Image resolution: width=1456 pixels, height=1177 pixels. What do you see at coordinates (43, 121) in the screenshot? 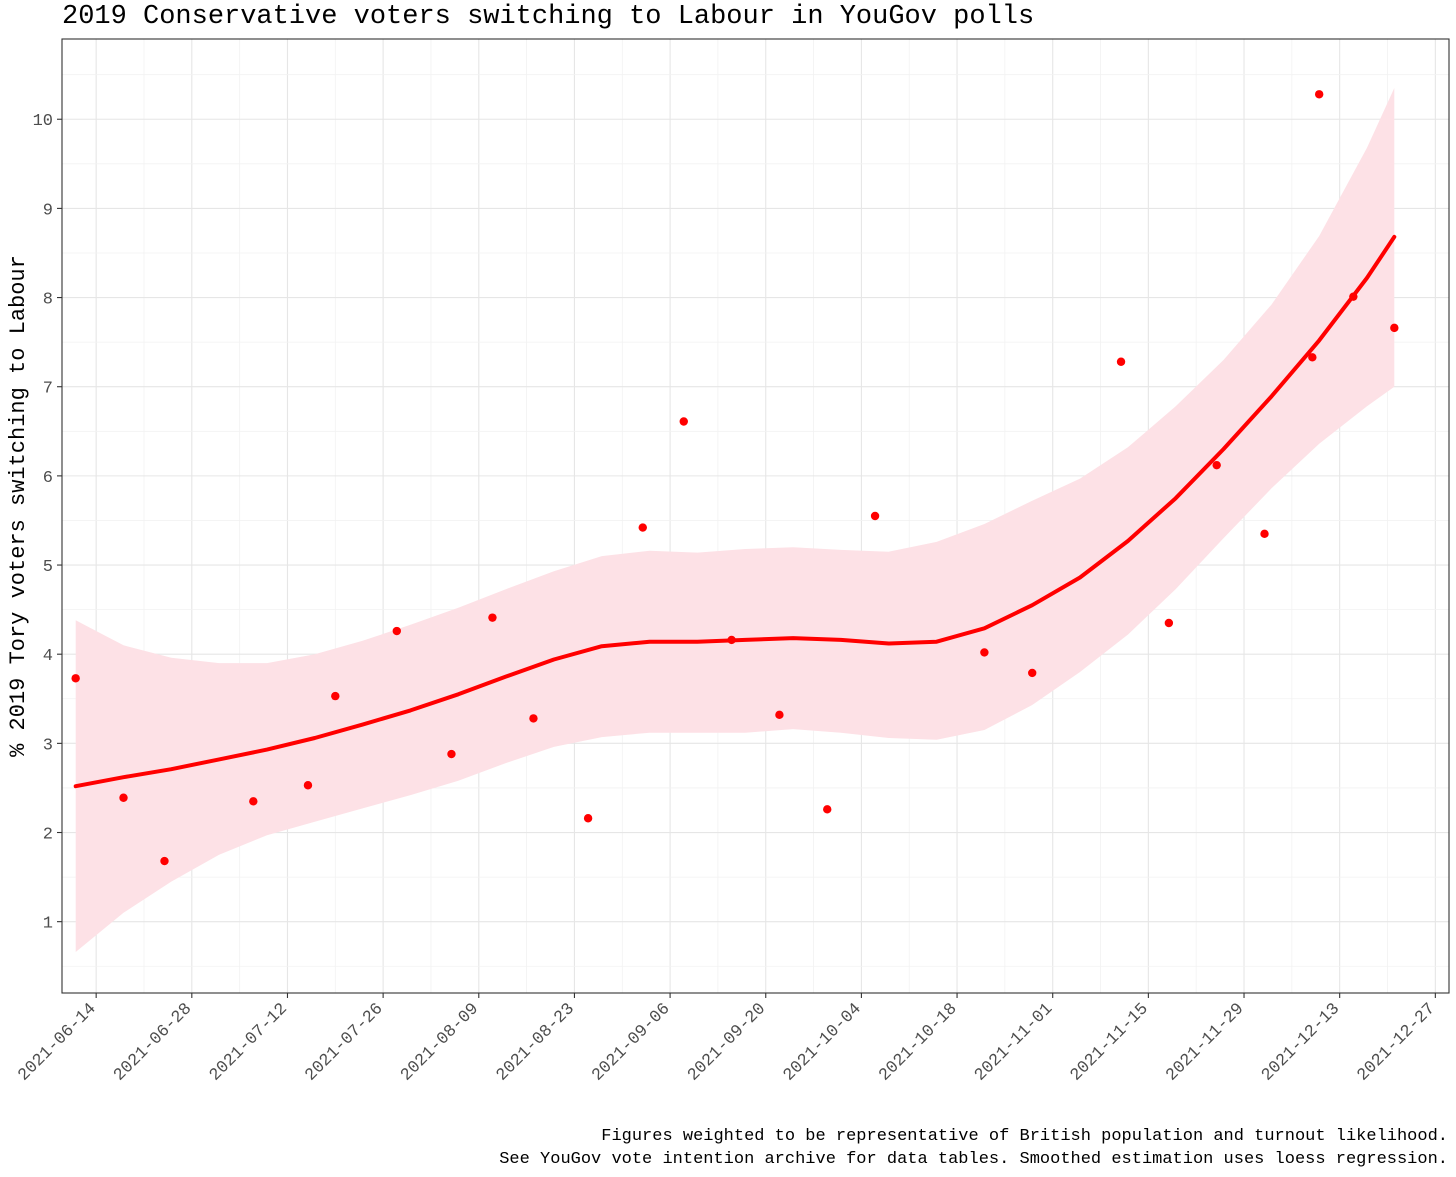
I see `y-tick-label: 10` at bounding box center [43, 121].